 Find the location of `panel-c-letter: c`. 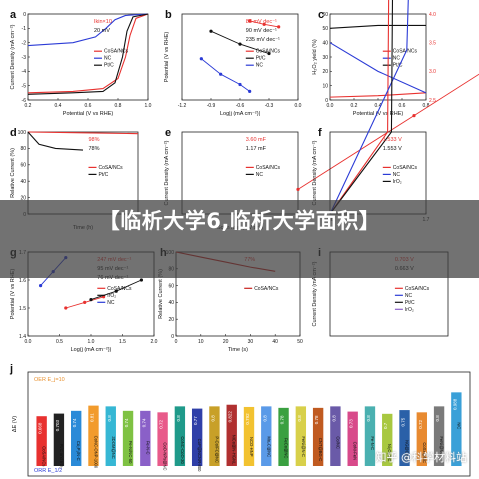

panel-c-letter: c is located at coordinates (321, 15).